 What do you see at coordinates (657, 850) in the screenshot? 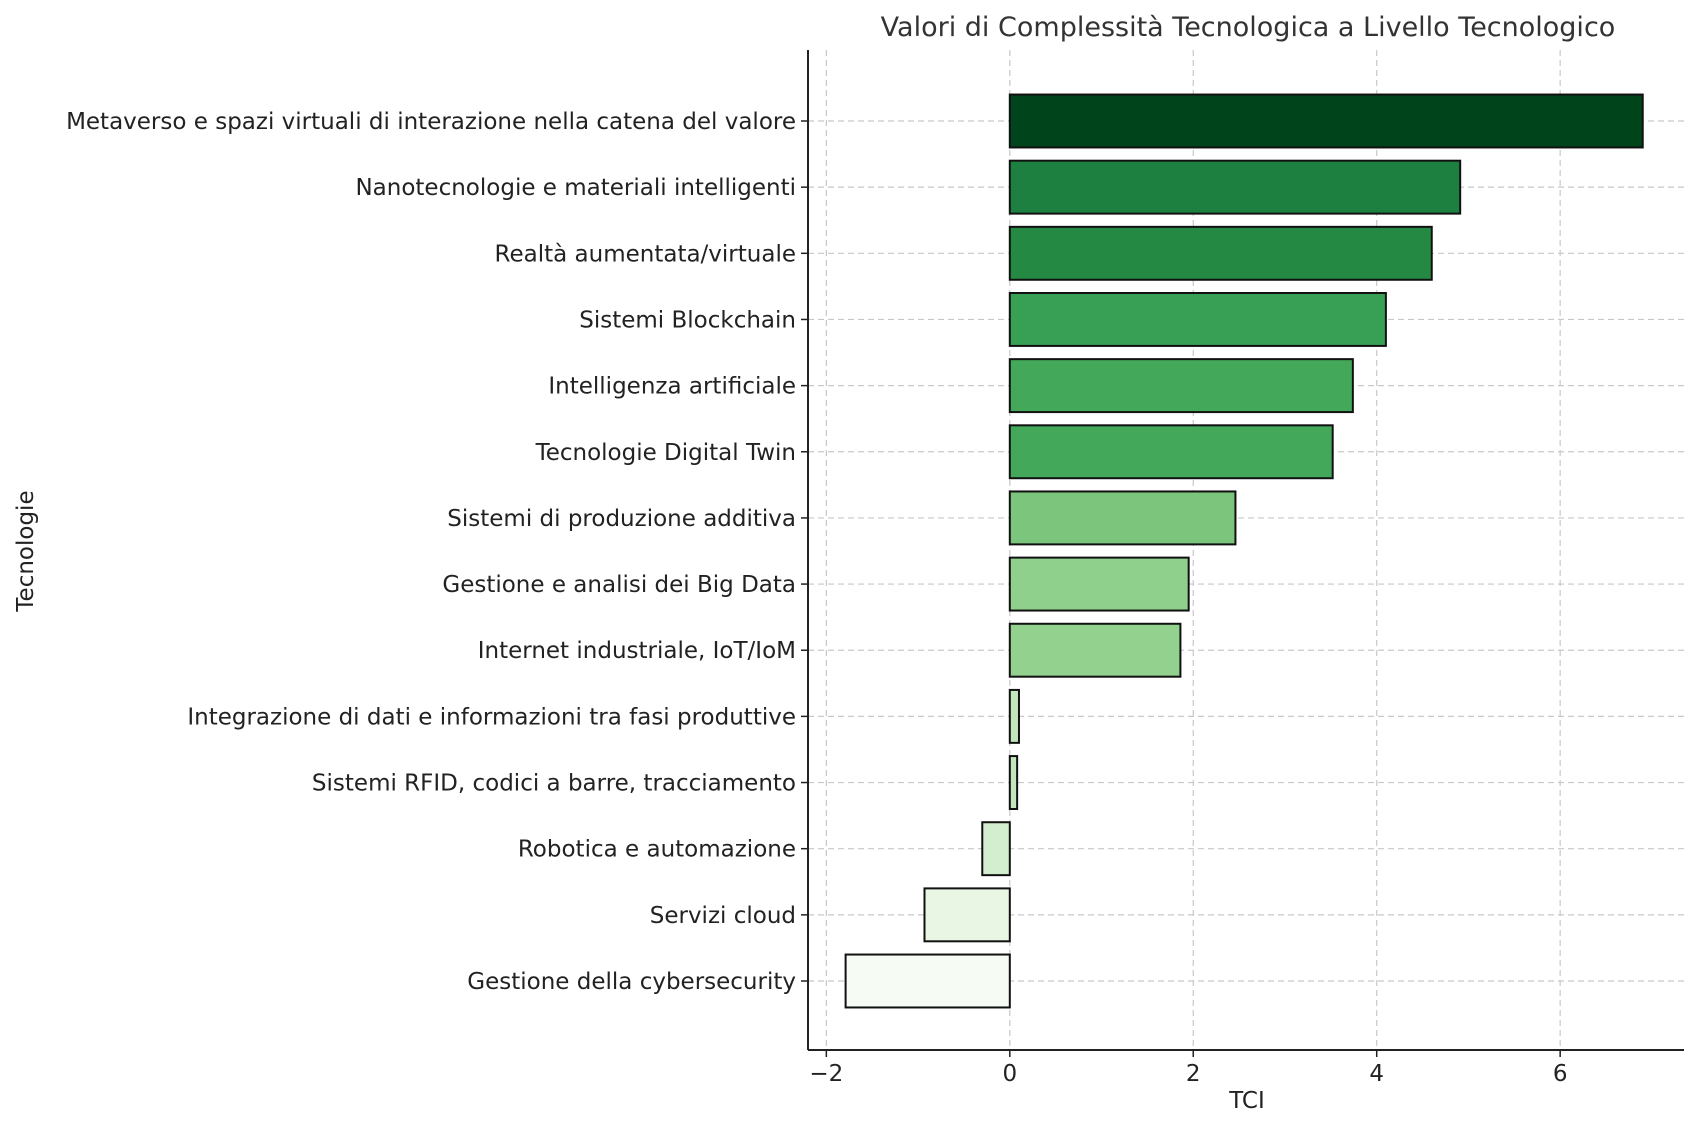
I see `category-label: Robotica e automazione` at bounding box center [657, 850].